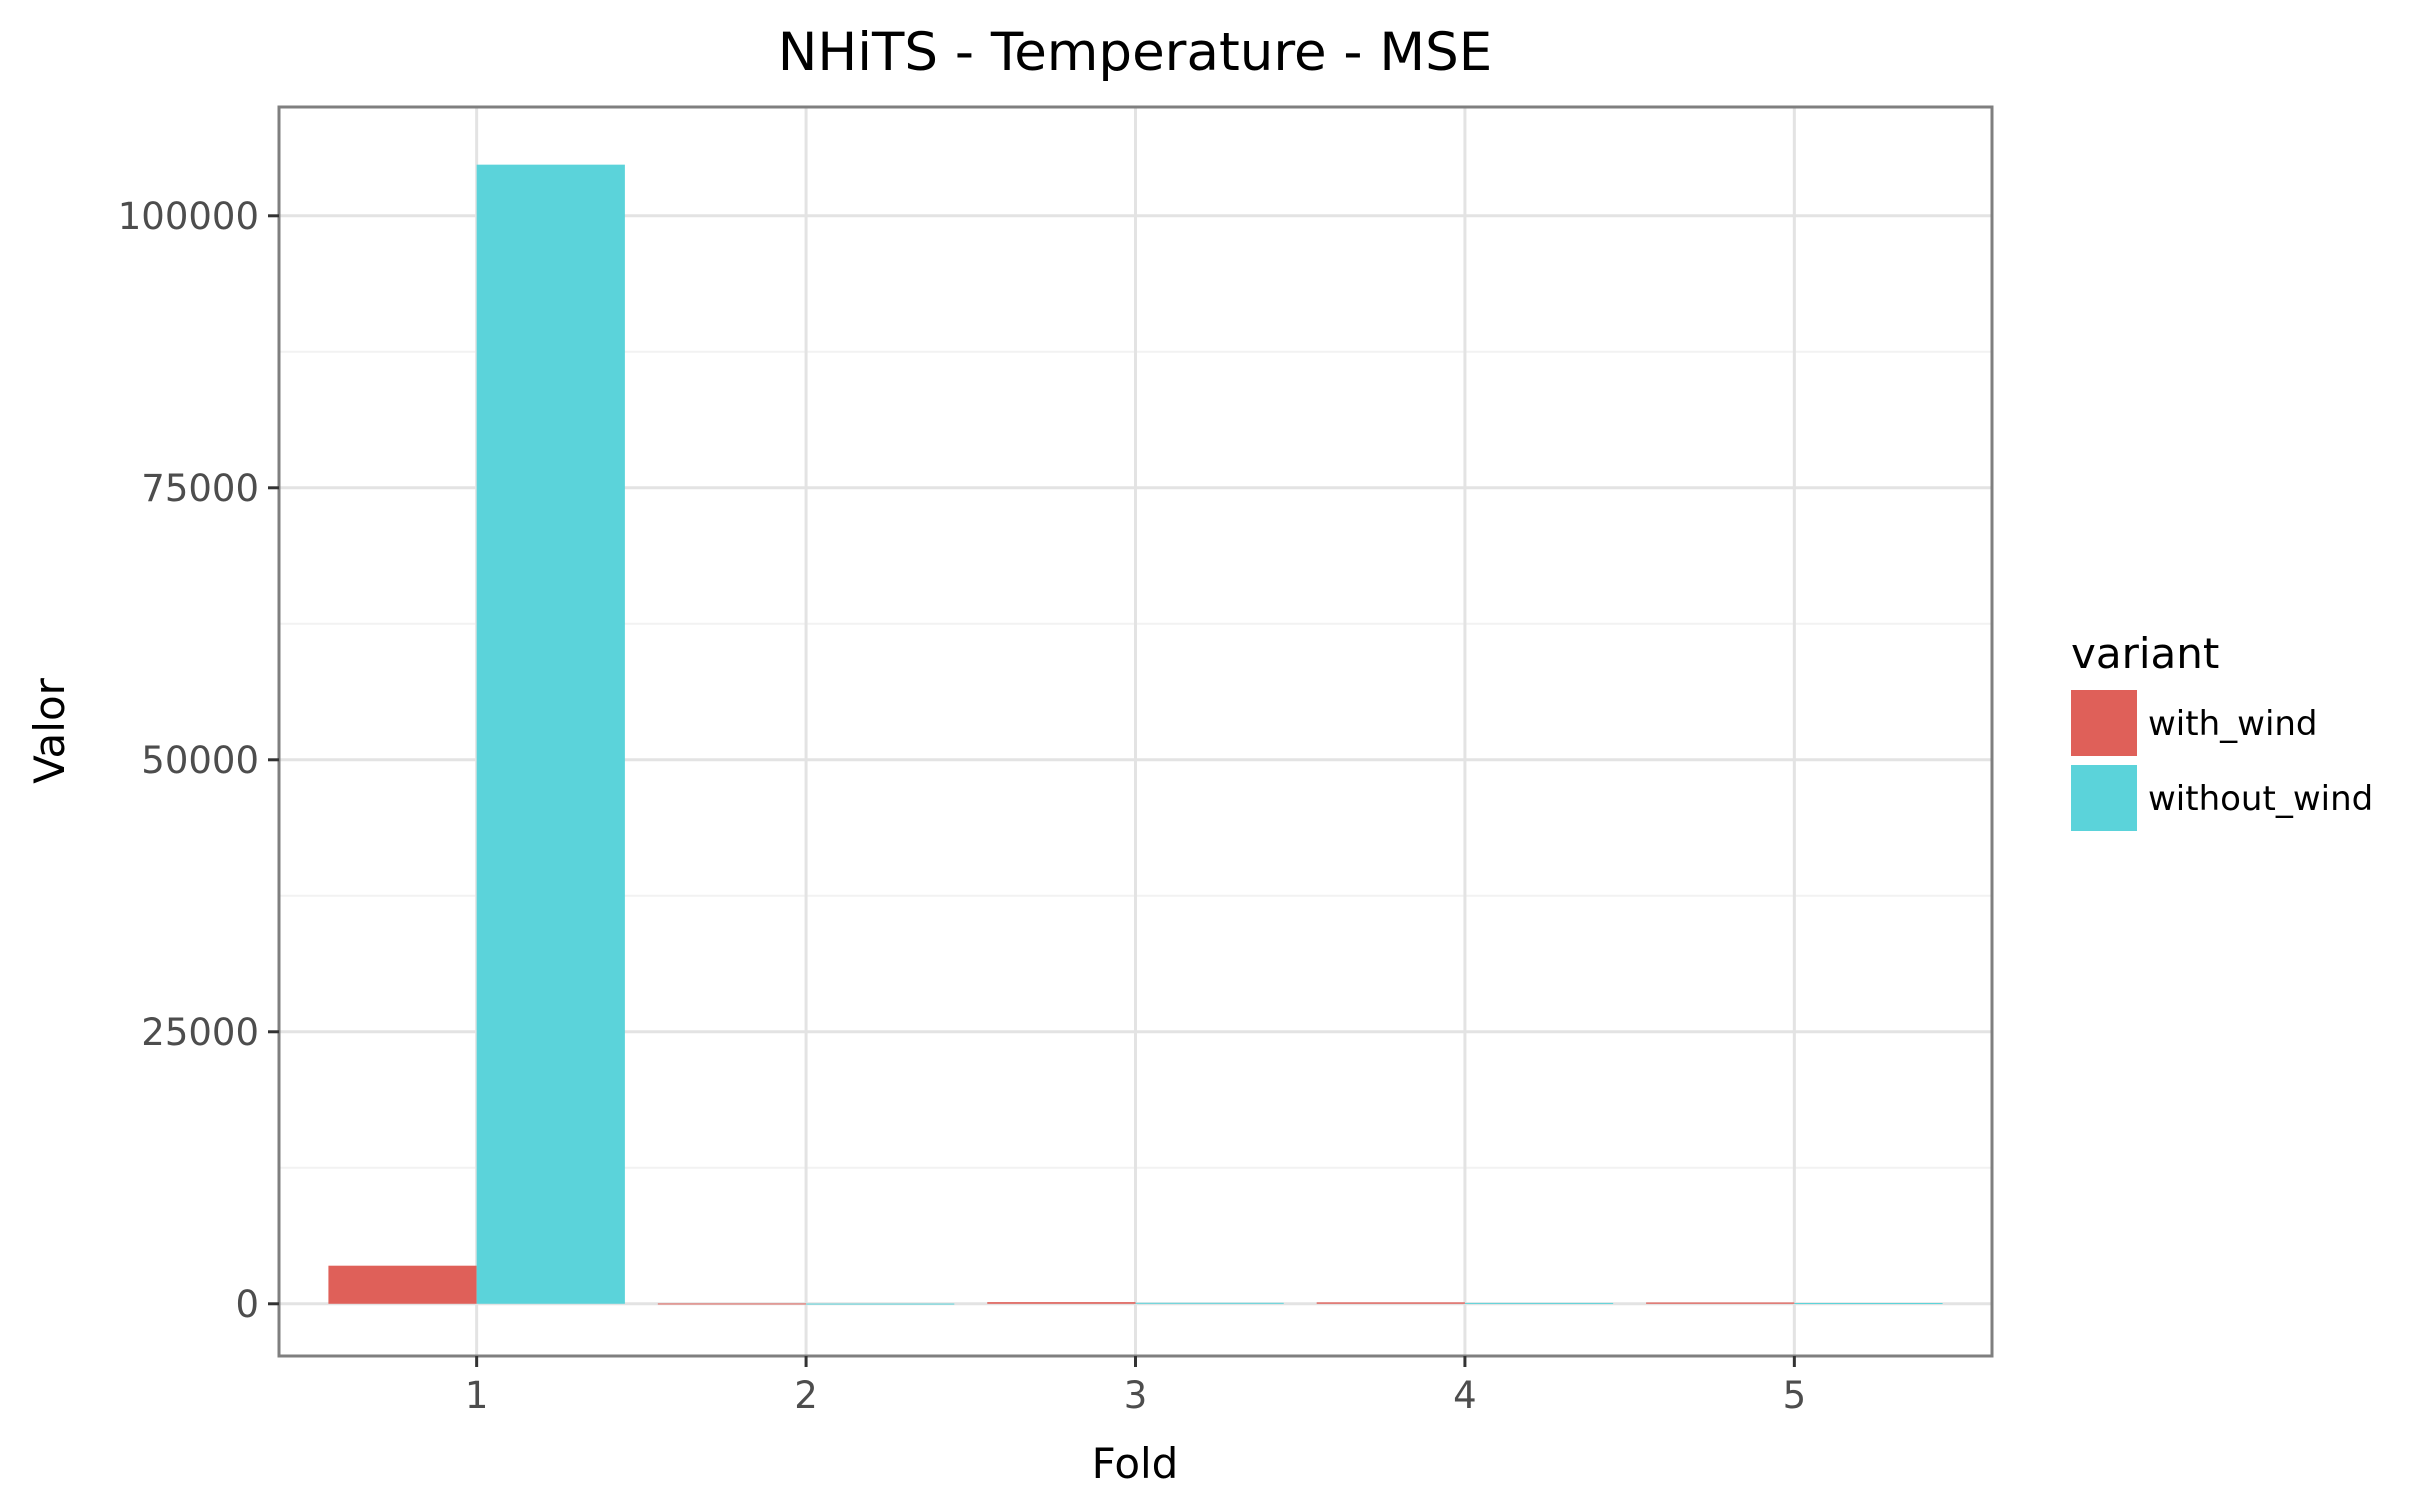 The width and height of the screenshot is (2411, 1511). Describe the element at coordinates (200, 1032) in the screenshot. I see `y-tick-label: 25000` at that location.